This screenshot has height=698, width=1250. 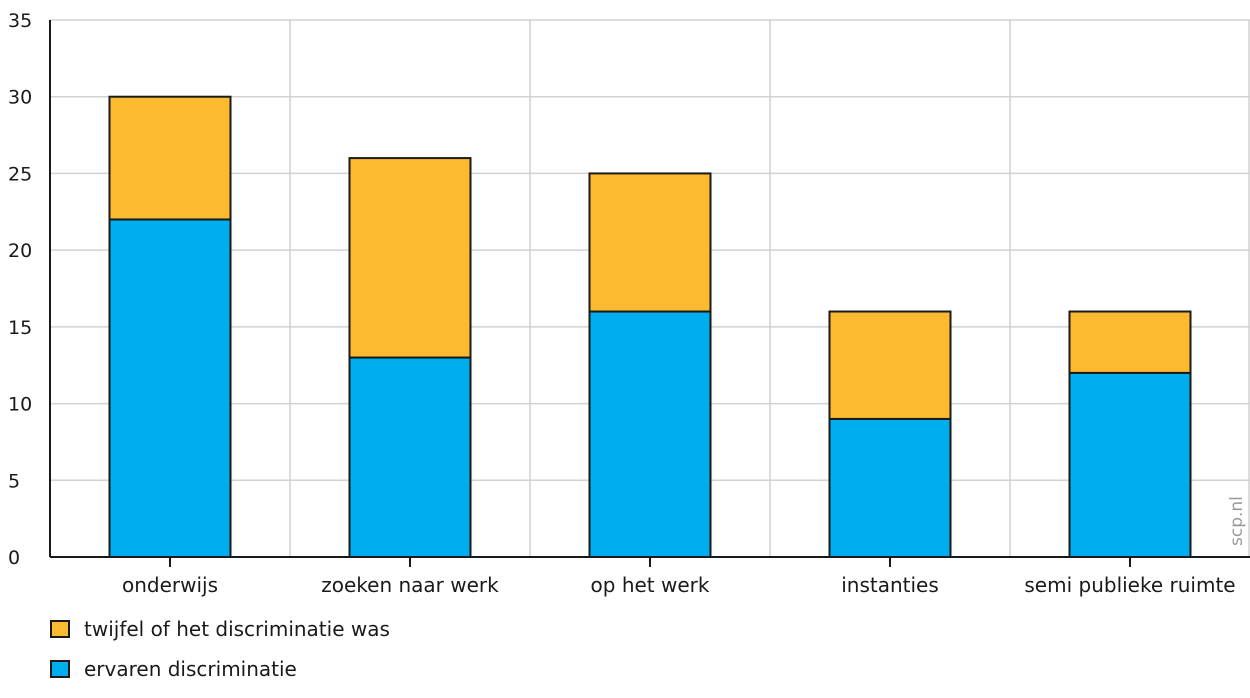 I want to click on legend-label-experienced: ervaren discriminatie, so click(x=190, y=669).